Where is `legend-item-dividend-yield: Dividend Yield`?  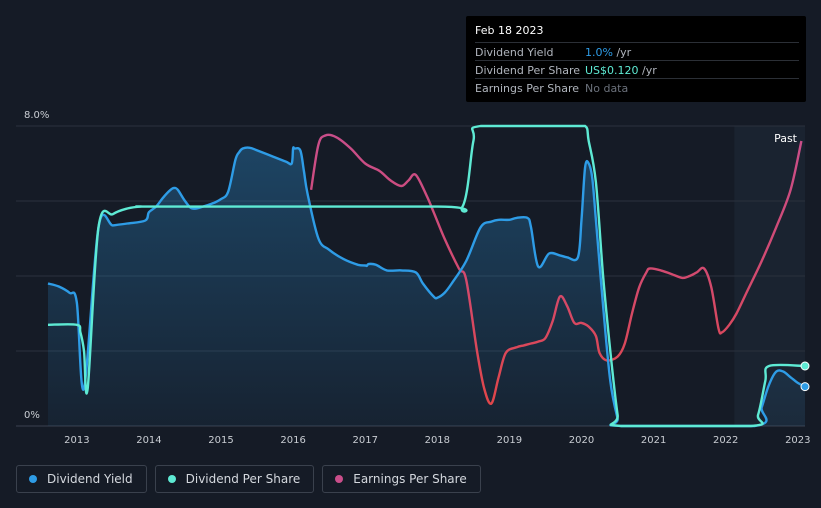 legend-item-dividend-yield: Dividend Yield is located at coordinates (81, 479).